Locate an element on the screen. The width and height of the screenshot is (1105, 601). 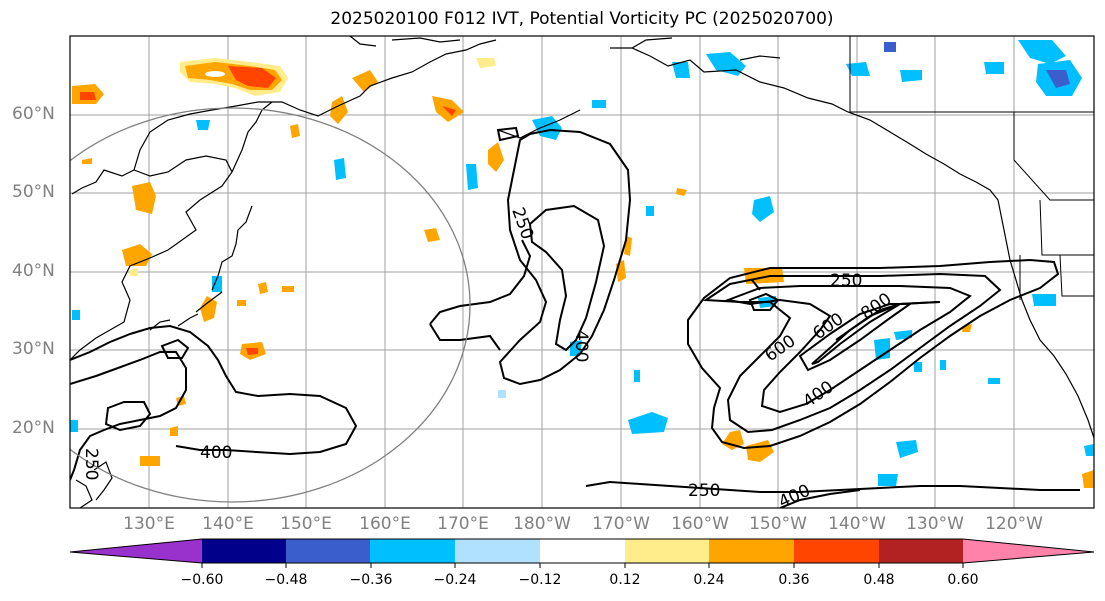
lon-label: 170°W is located at coordinates (621, 524).